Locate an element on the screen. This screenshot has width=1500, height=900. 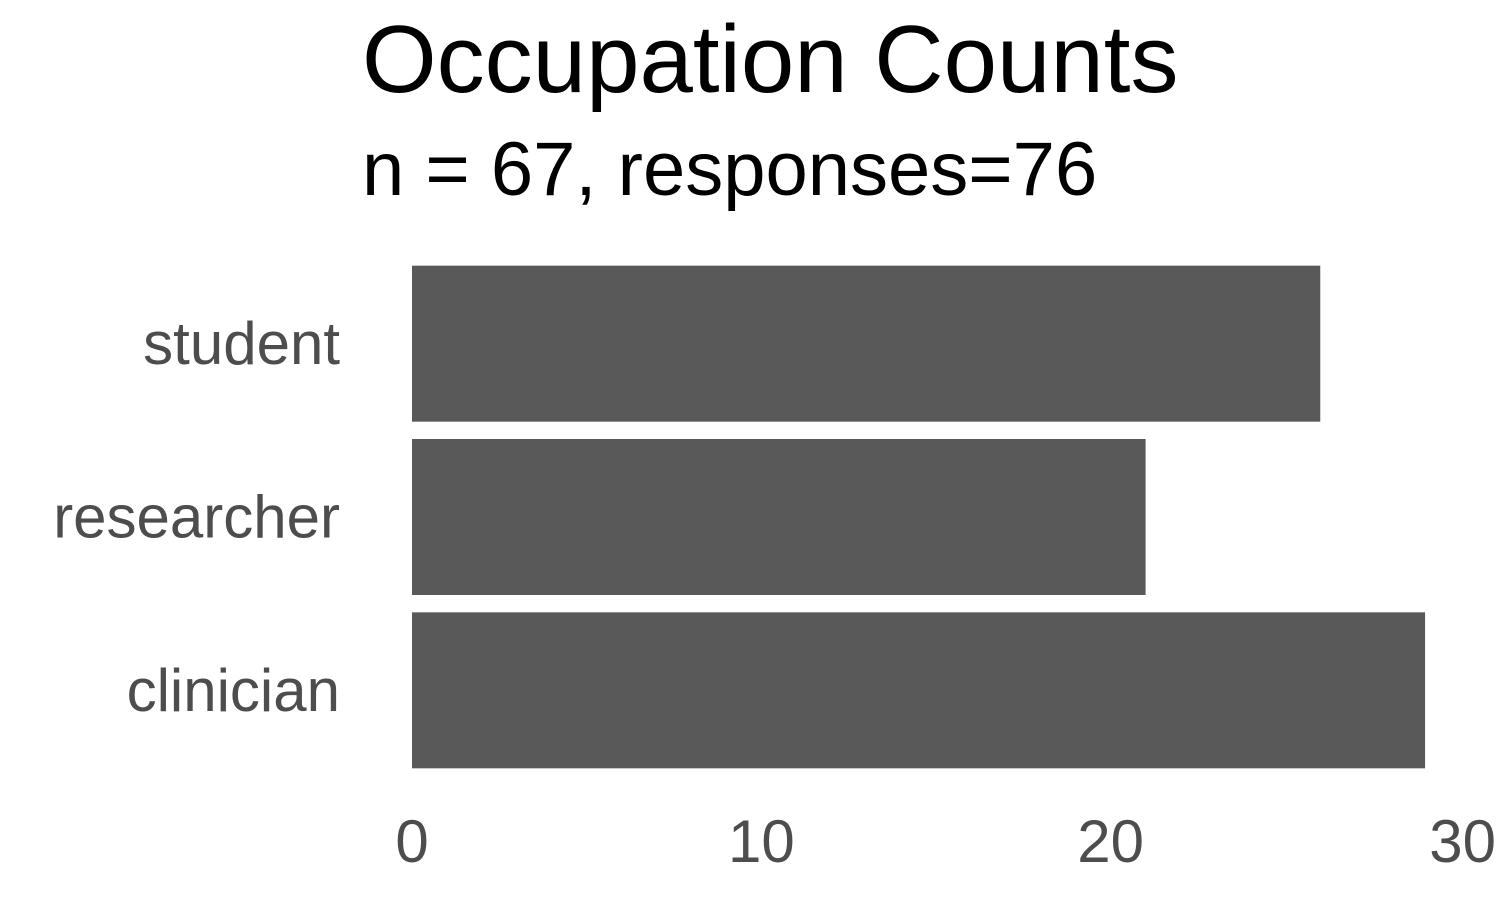
category-labels: student researcher clinician is located at coordinates (196, 517).